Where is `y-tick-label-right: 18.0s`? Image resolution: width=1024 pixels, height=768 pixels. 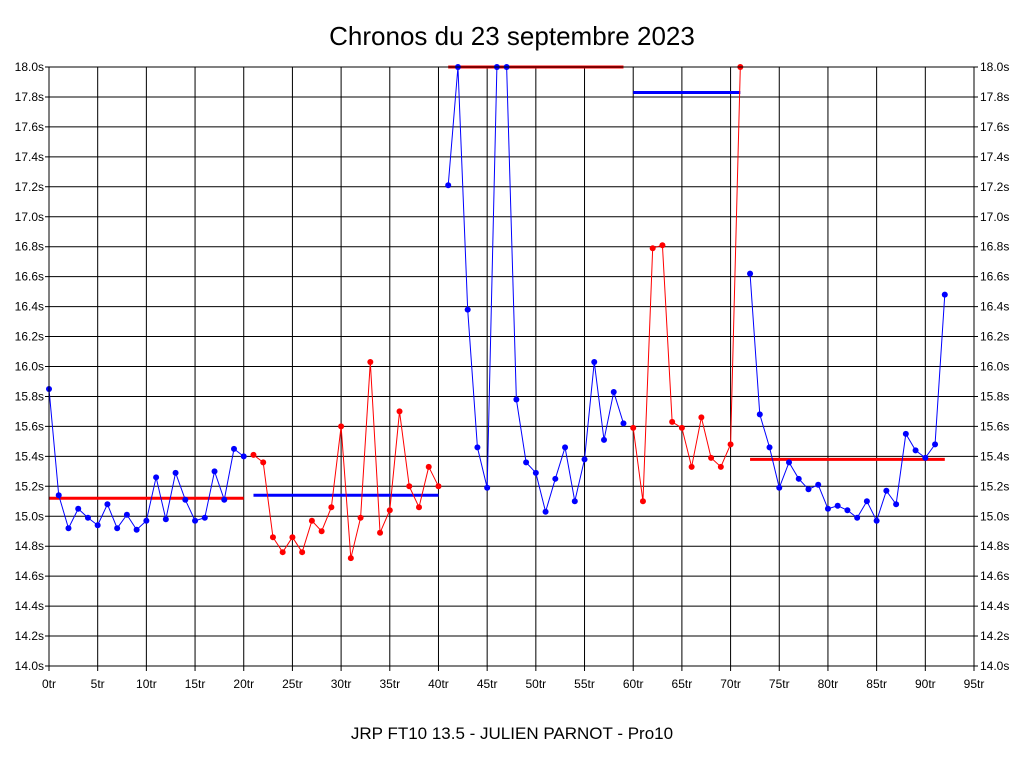
y-tick-label-right: 18.0s is located at coordinates (994, 67).